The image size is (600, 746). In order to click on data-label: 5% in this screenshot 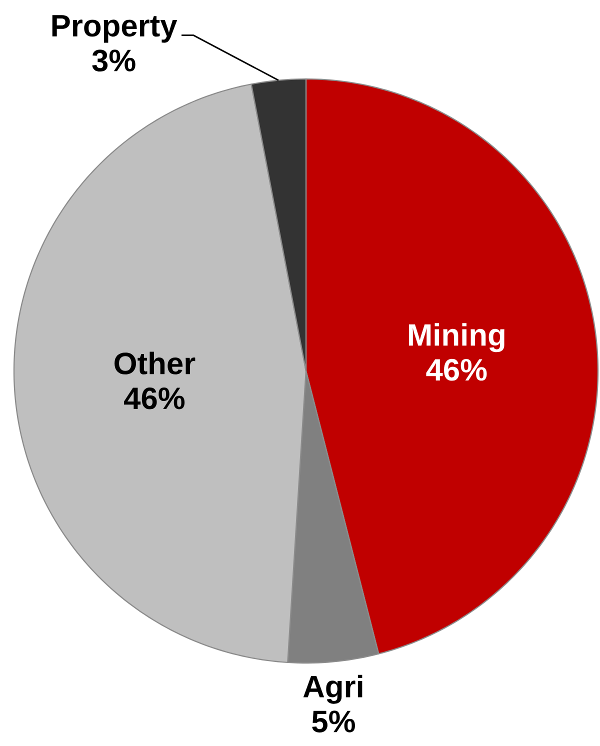, I will do `click(333, 721)`.